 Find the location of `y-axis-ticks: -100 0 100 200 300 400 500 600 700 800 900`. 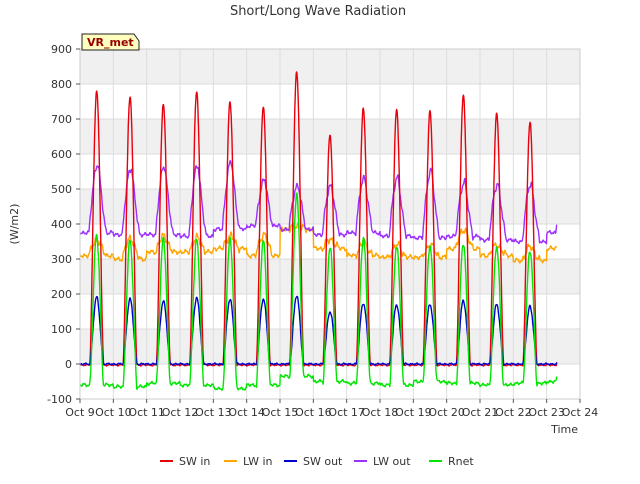

y-axis-ticks: -100 0 100 200 300 400 500 600 700 800 900 is located at coordinates (63, 224).